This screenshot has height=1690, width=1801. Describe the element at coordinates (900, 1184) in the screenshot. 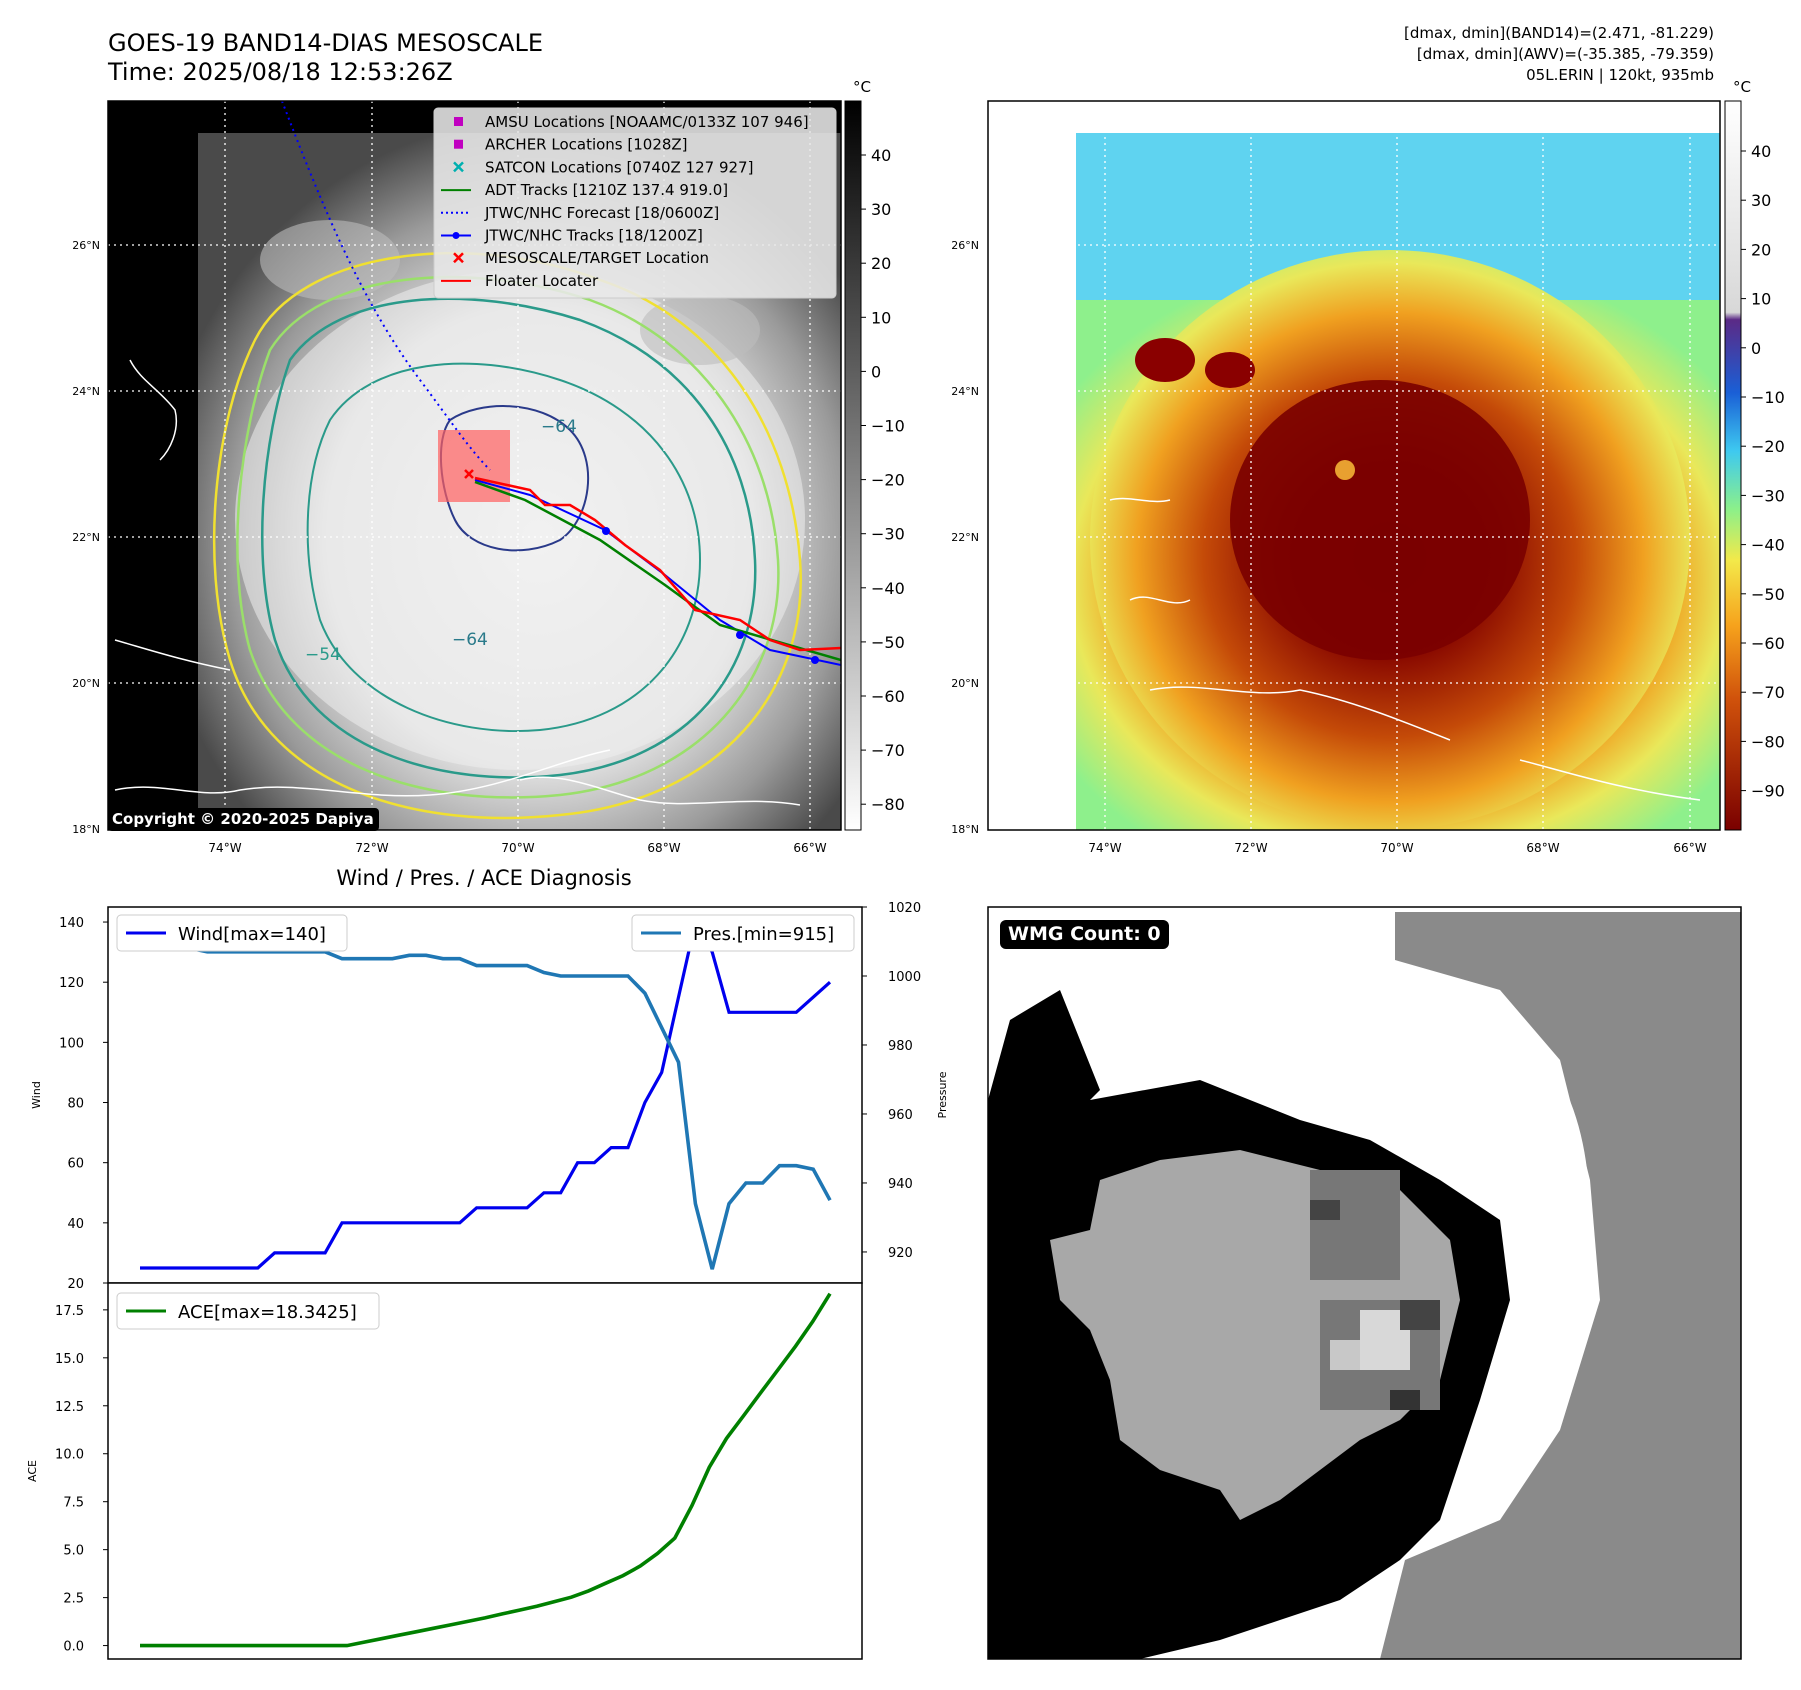

I see `y-tick-label: 940` at that location.